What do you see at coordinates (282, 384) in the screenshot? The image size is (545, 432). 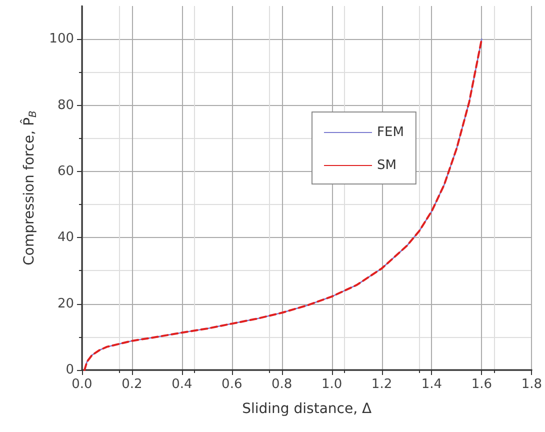 I see `x-tick-label: 0.8` at bounding box center [282, 384].